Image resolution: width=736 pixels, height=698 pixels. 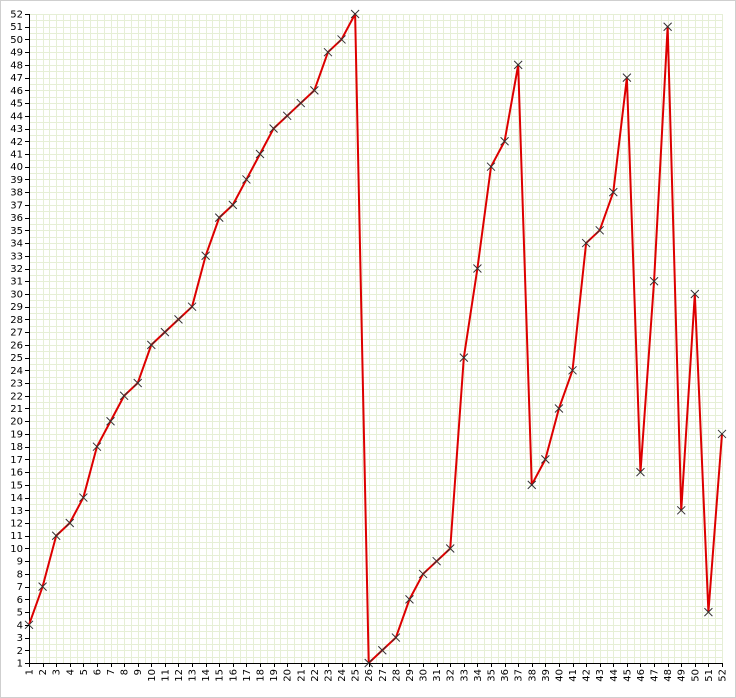 I want to click on y-tick-label: 23, so click(x=16, y=384).